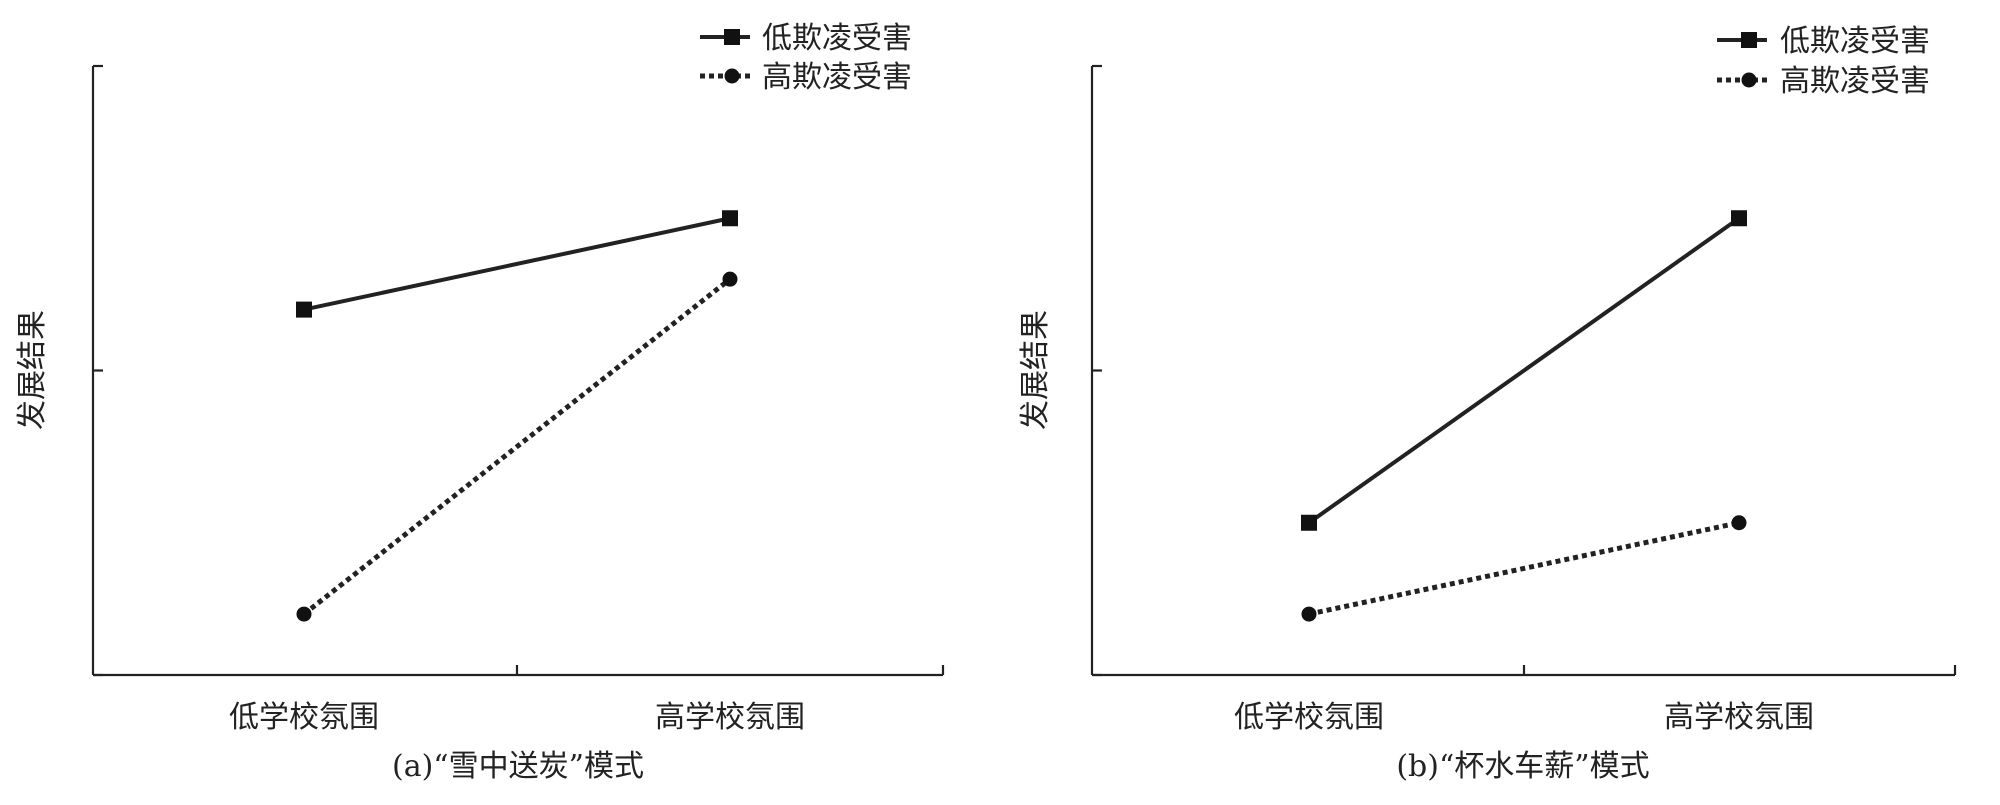 The width and height of the screenshot is (2000, 805). What do you see at coordinates (518, 766) in the screenshot?
I see `chart-caption: (a)“雪中送炭”模式` at bounding box center [518, 766].